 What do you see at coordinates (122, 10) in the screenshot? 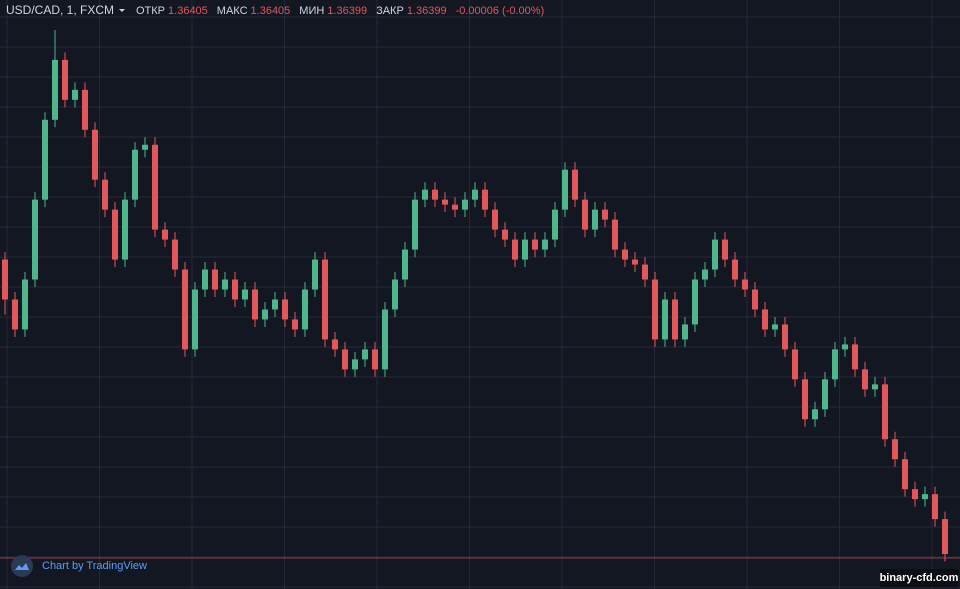
I see `symbol-caret` at bounding box center [122, 10].